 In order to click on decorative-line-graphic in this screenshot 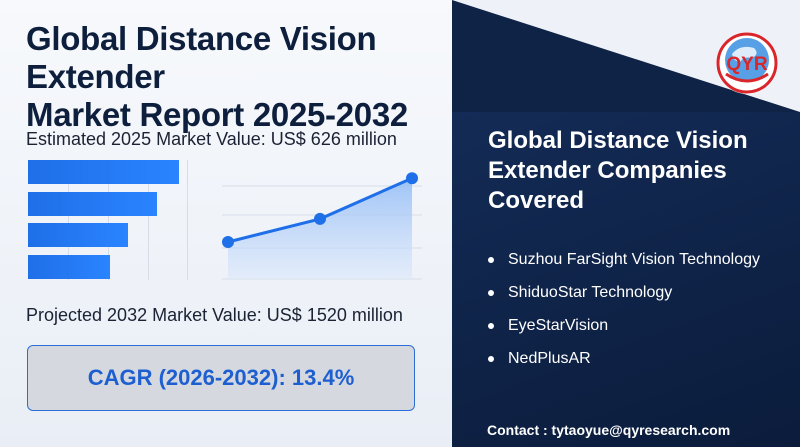, I will do `click(322, 226)`.